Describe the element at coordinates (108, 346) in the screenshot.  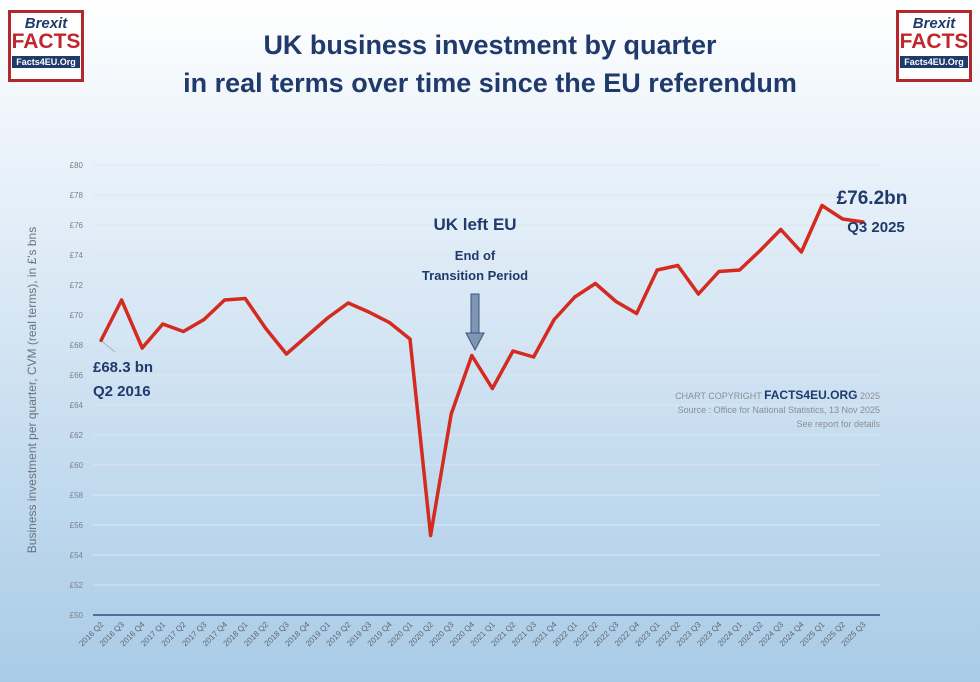
I see `start-callout-leader` at that location.